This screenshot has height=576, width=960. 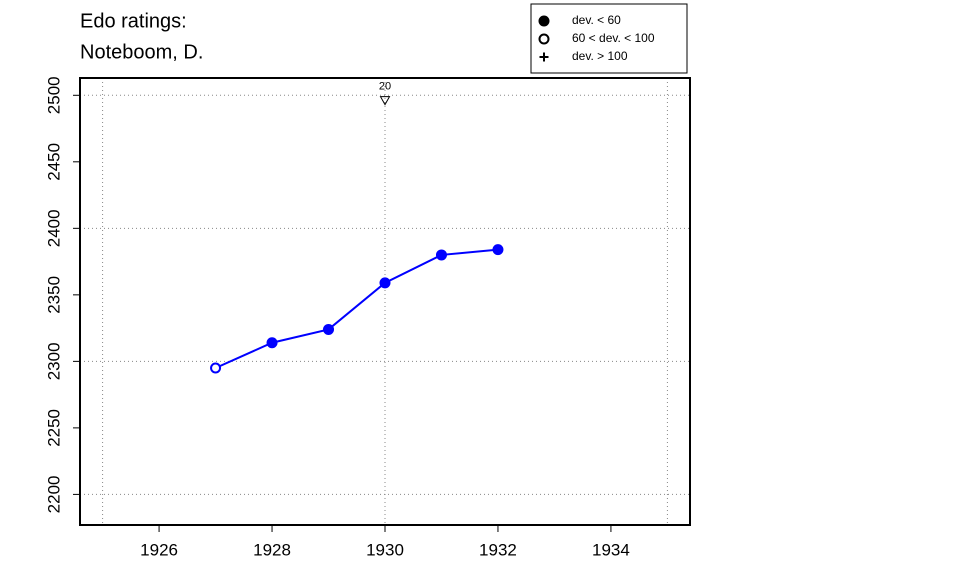 I want to click on x-tick-label: 1932, so click(x=498, y=549).